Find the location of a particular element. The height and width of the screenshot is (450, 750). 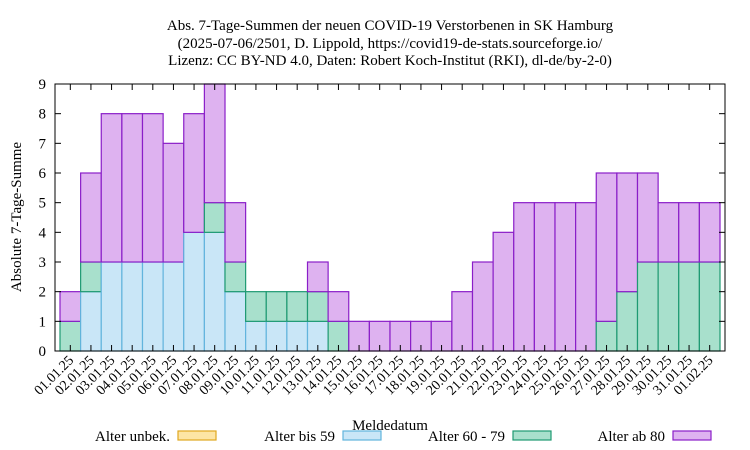

y-tick-label-2: 2 is located at coordinates (43, 293).